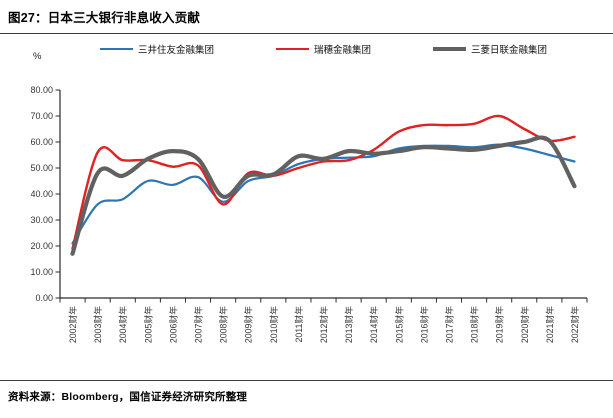 The width and height of the screenshot is (613, 418). What do you see at coordinates (306, 17) in the screenshot?
I see `figure-title-bar: 图27：日本三大银行非息收入贡献` at bounding box center [306, 17].